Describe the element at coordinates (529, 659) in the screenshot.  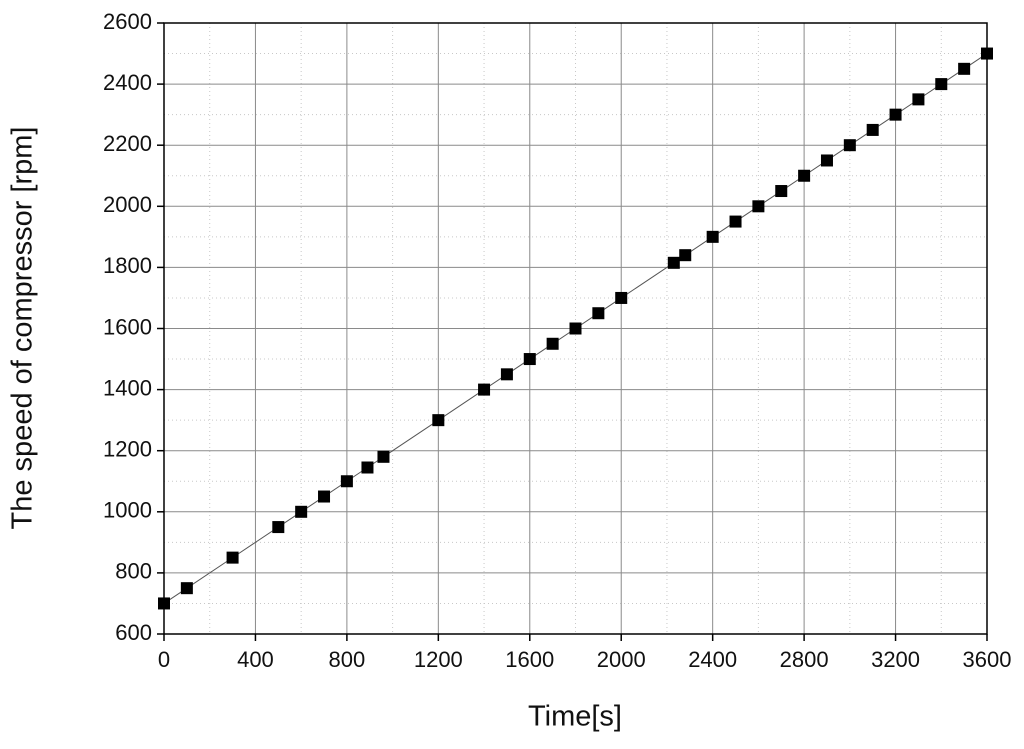
I see `x-tick-label: 1600` at that location.